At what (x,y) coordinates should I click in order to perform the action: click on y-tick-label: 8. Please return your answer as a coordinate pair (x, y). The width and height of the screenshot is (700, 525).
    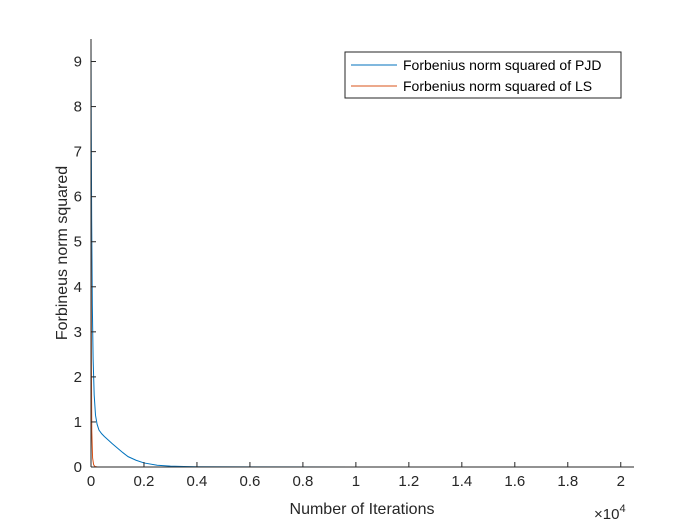
    Looking at the image, I should click on (78, 107).